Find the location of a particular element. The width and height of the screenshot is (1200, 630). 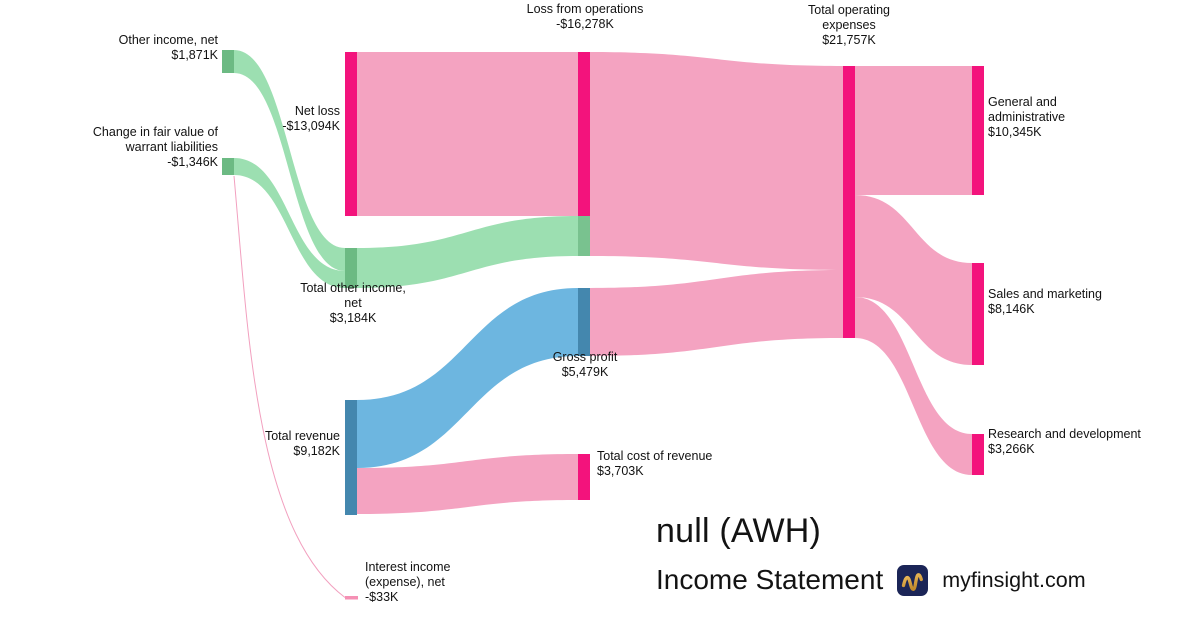

label-research-development: Research and development $3,266K is located at coordinates (1064, 441).